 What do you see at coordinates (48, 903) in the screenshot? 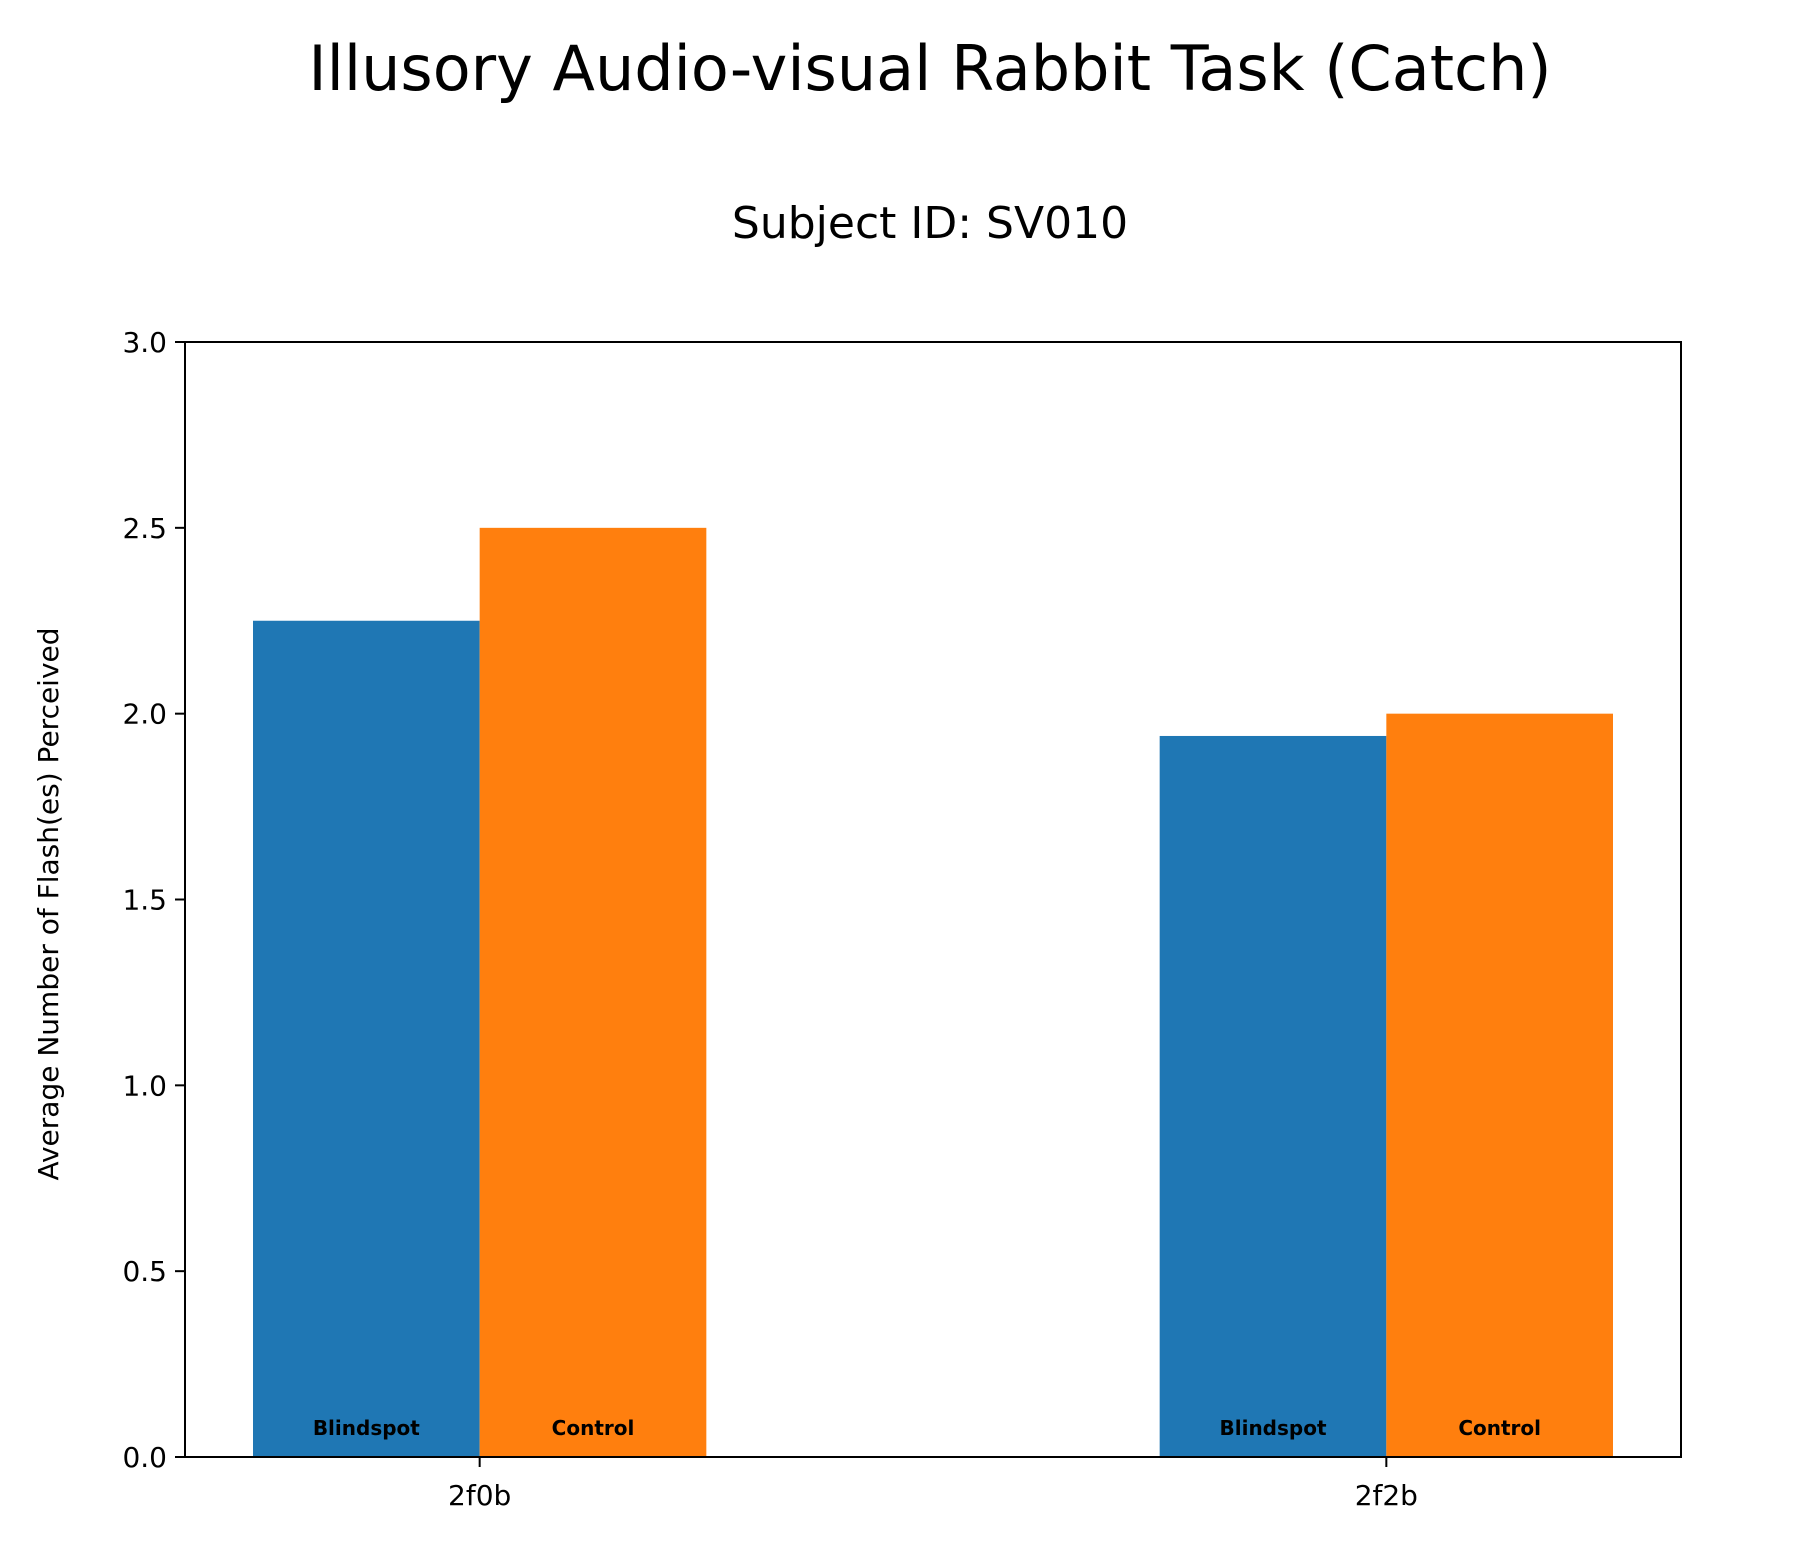
I see `y-axis-label: Average Number of Flash(es) Perceived` at bounding box center [48, 903].